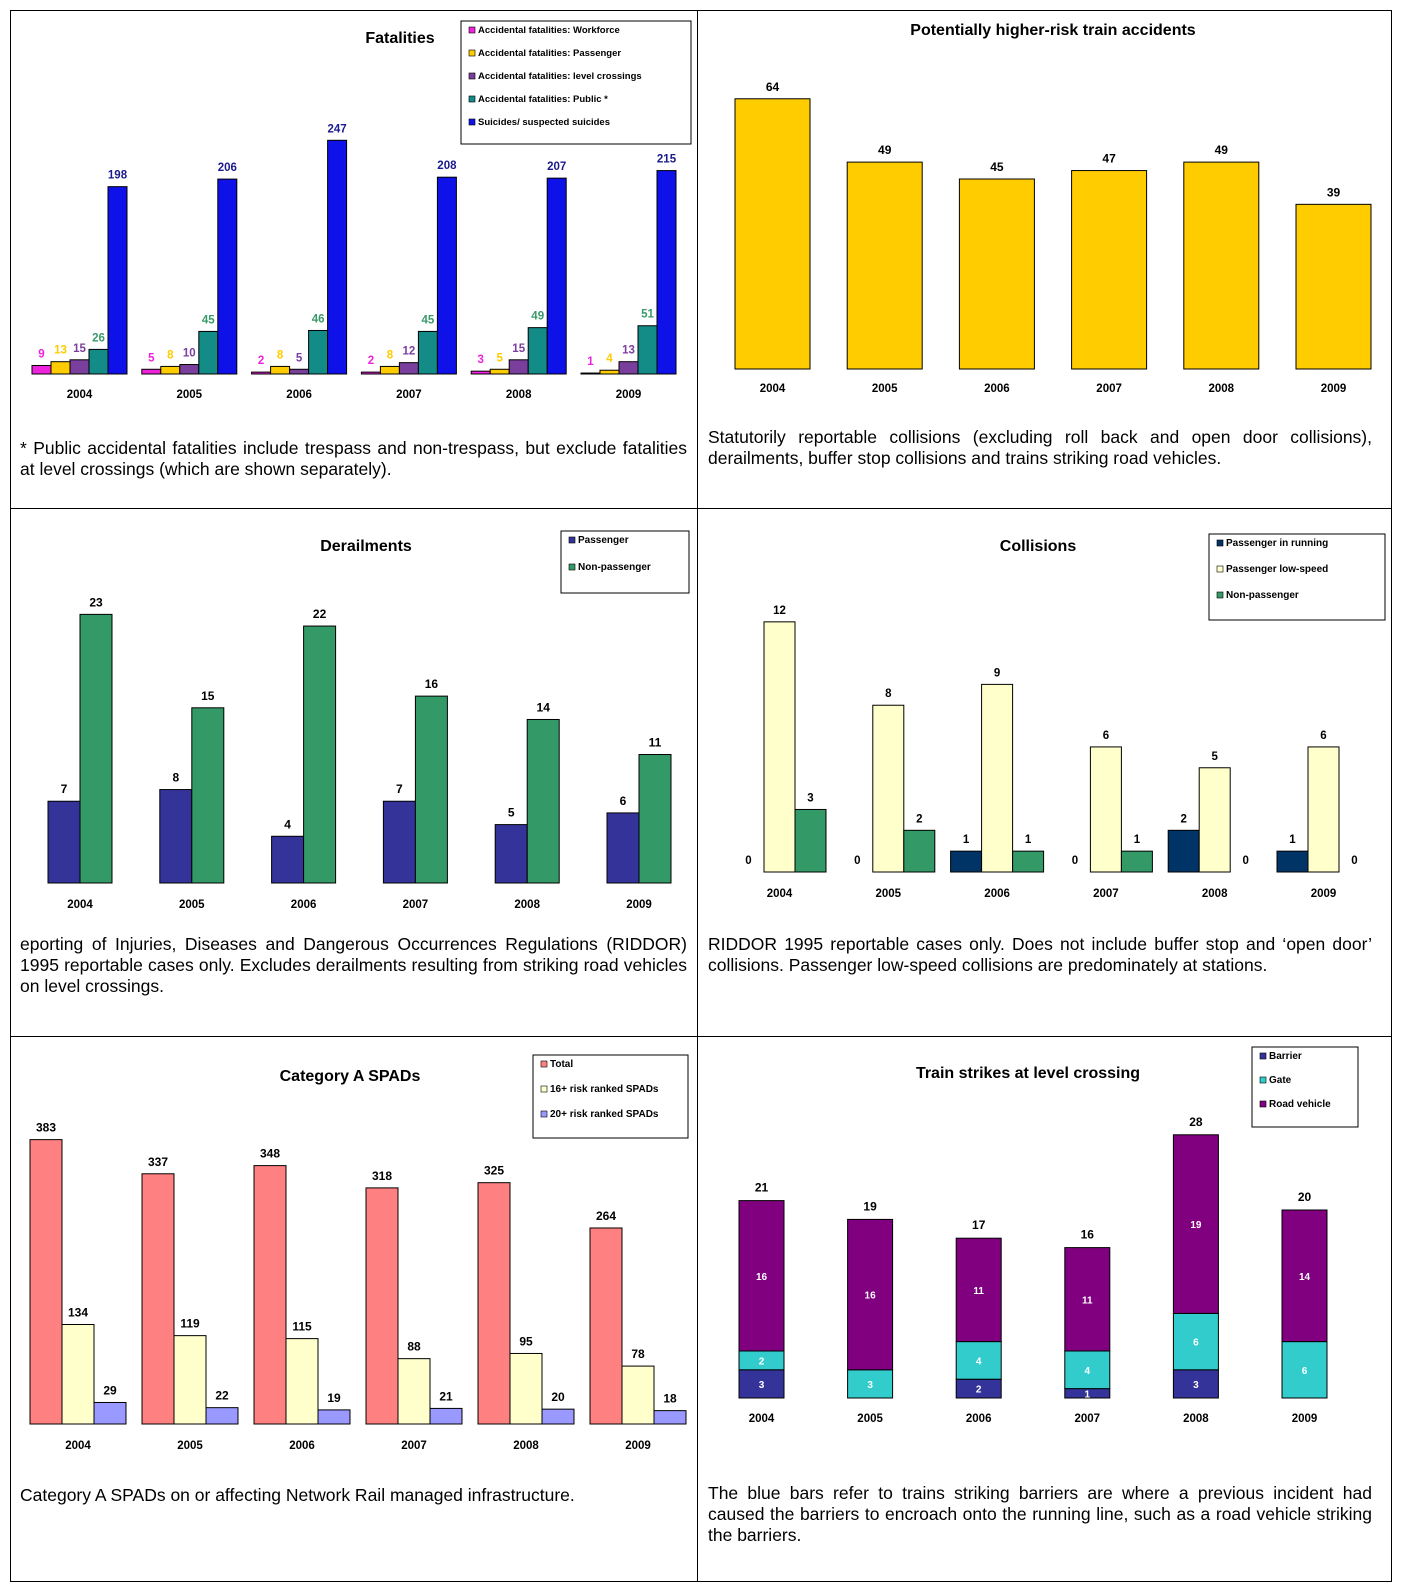  What do you see at coordinates (606, 1326) in the screenshot?
I see `spads-bar-total-2009` at bounding box center [606, 1326].